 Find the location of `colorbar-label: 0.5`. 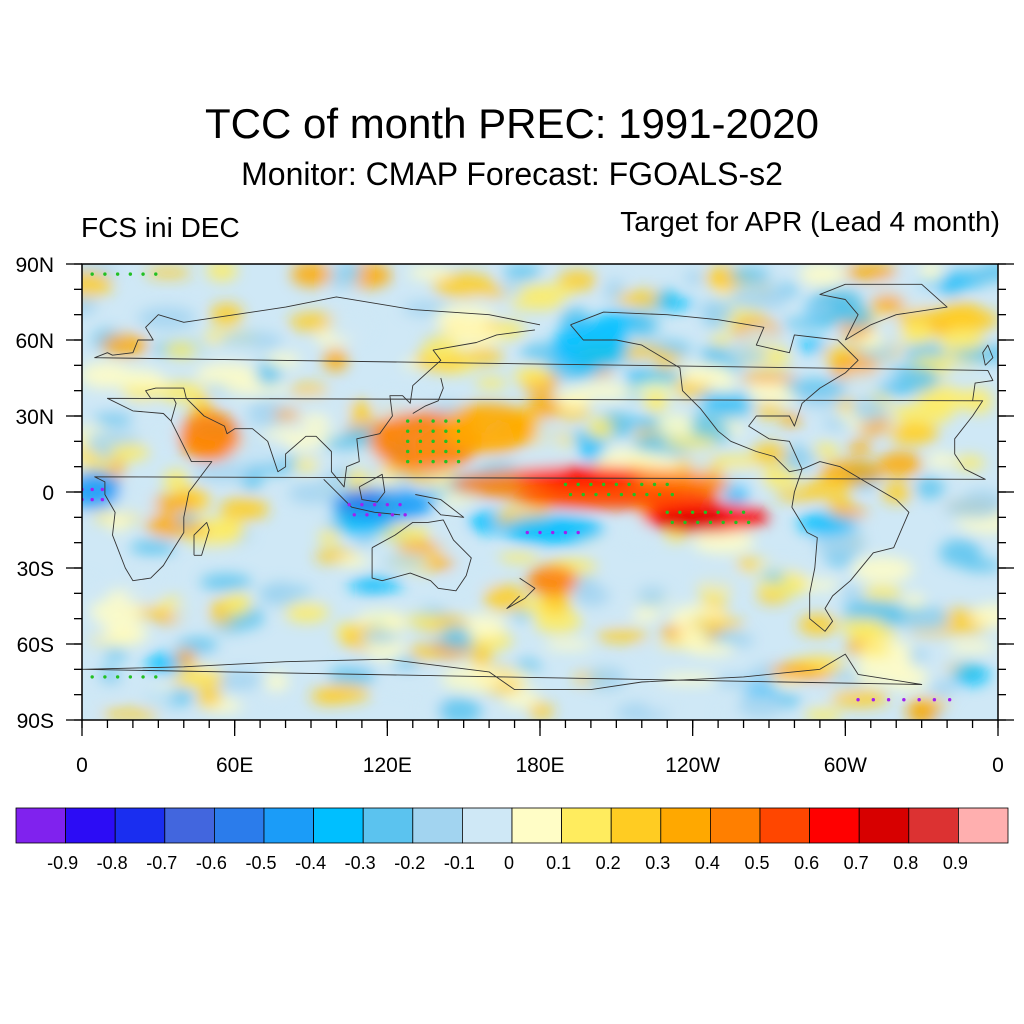

colorbar-label: 0.5 is located at coordinates (756, 863).